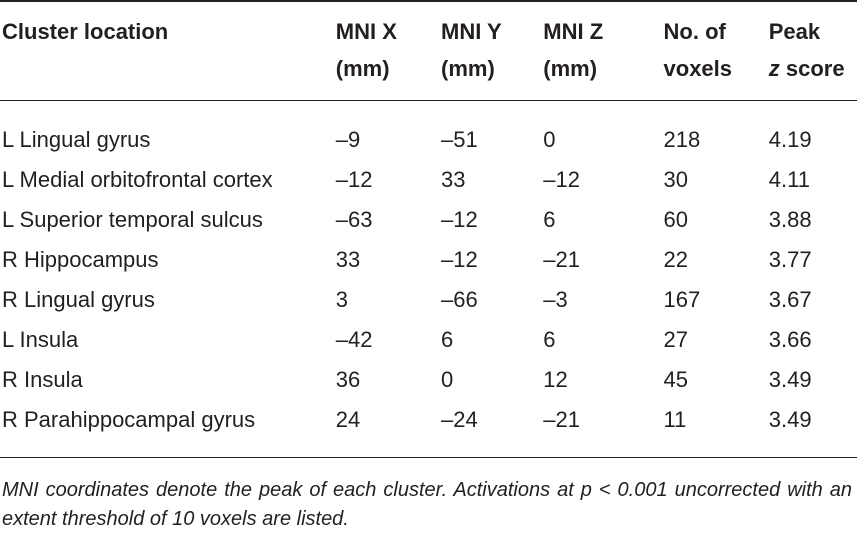  I want to click on header-score-word: score, so click(812, 68).